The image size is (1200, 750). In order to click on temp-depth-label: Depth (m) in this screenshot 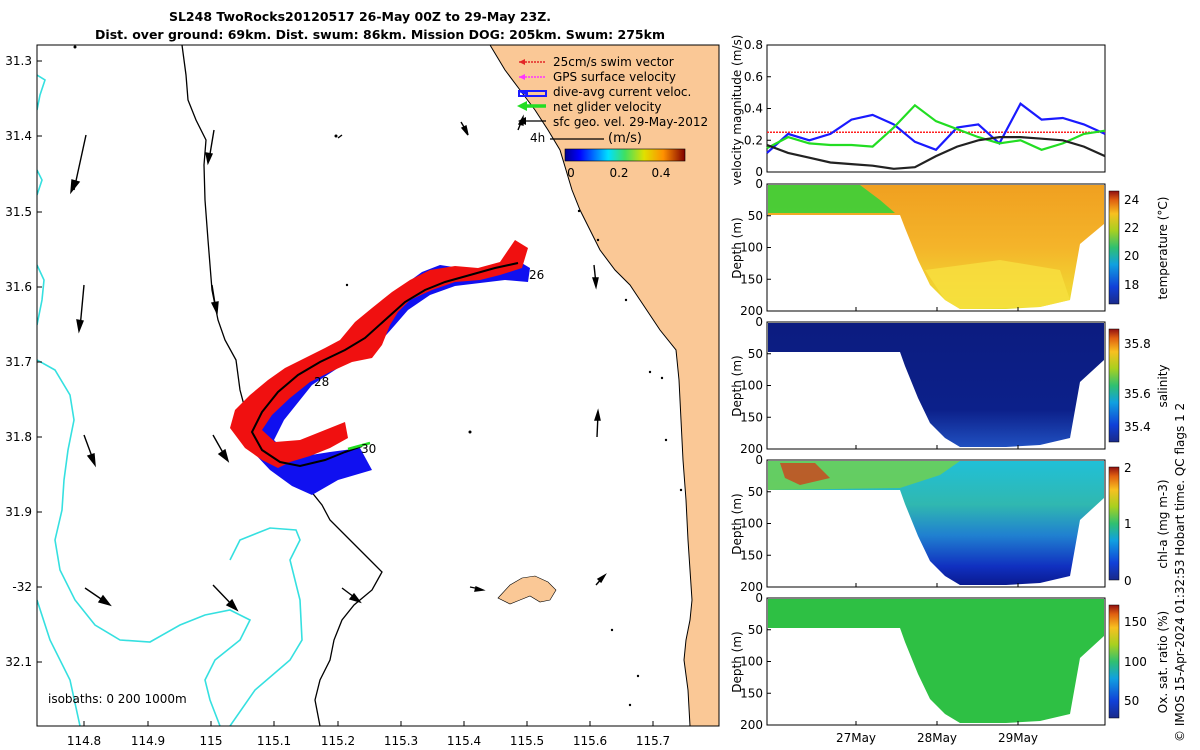, I will do `click(737, 247)`.